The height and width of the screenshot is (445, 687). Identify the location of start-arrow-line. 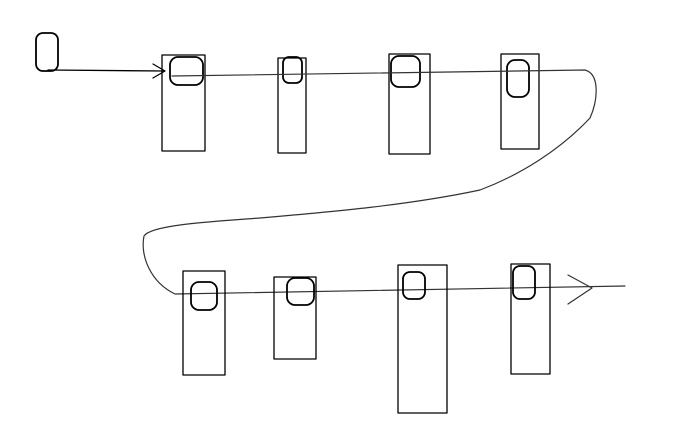
(106, 70).